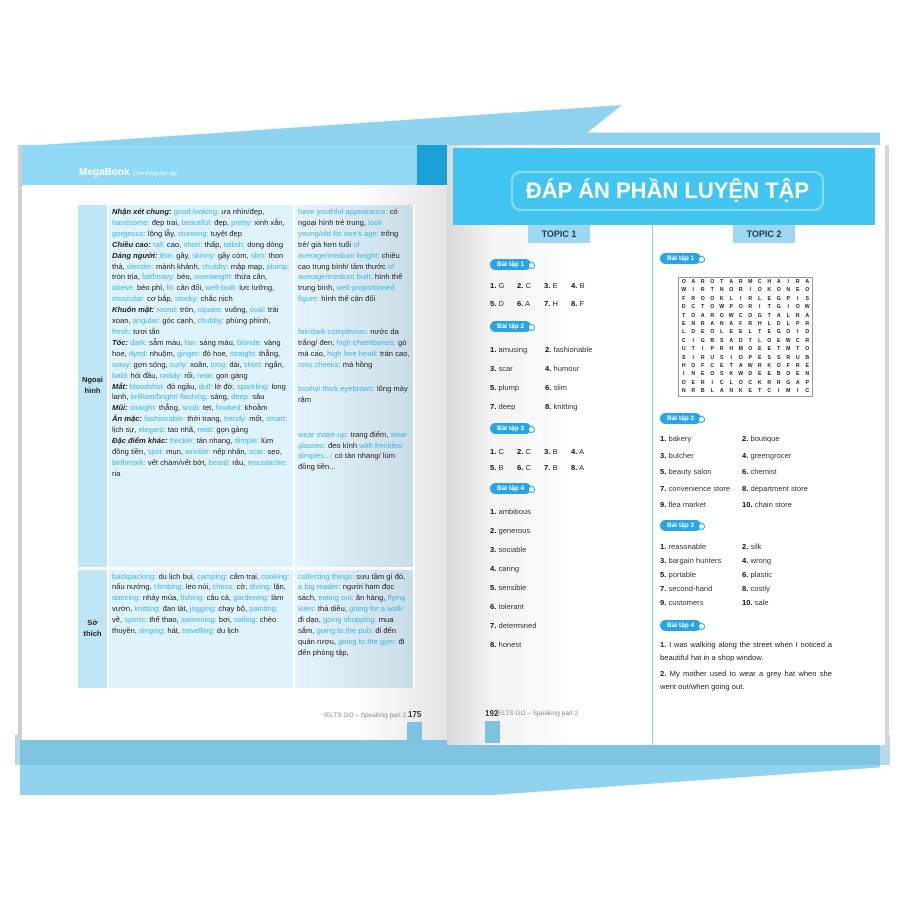 The width and height of the screenshot is (900, 900). I want to click on vocab-definition: dài,, so click(235, 364).